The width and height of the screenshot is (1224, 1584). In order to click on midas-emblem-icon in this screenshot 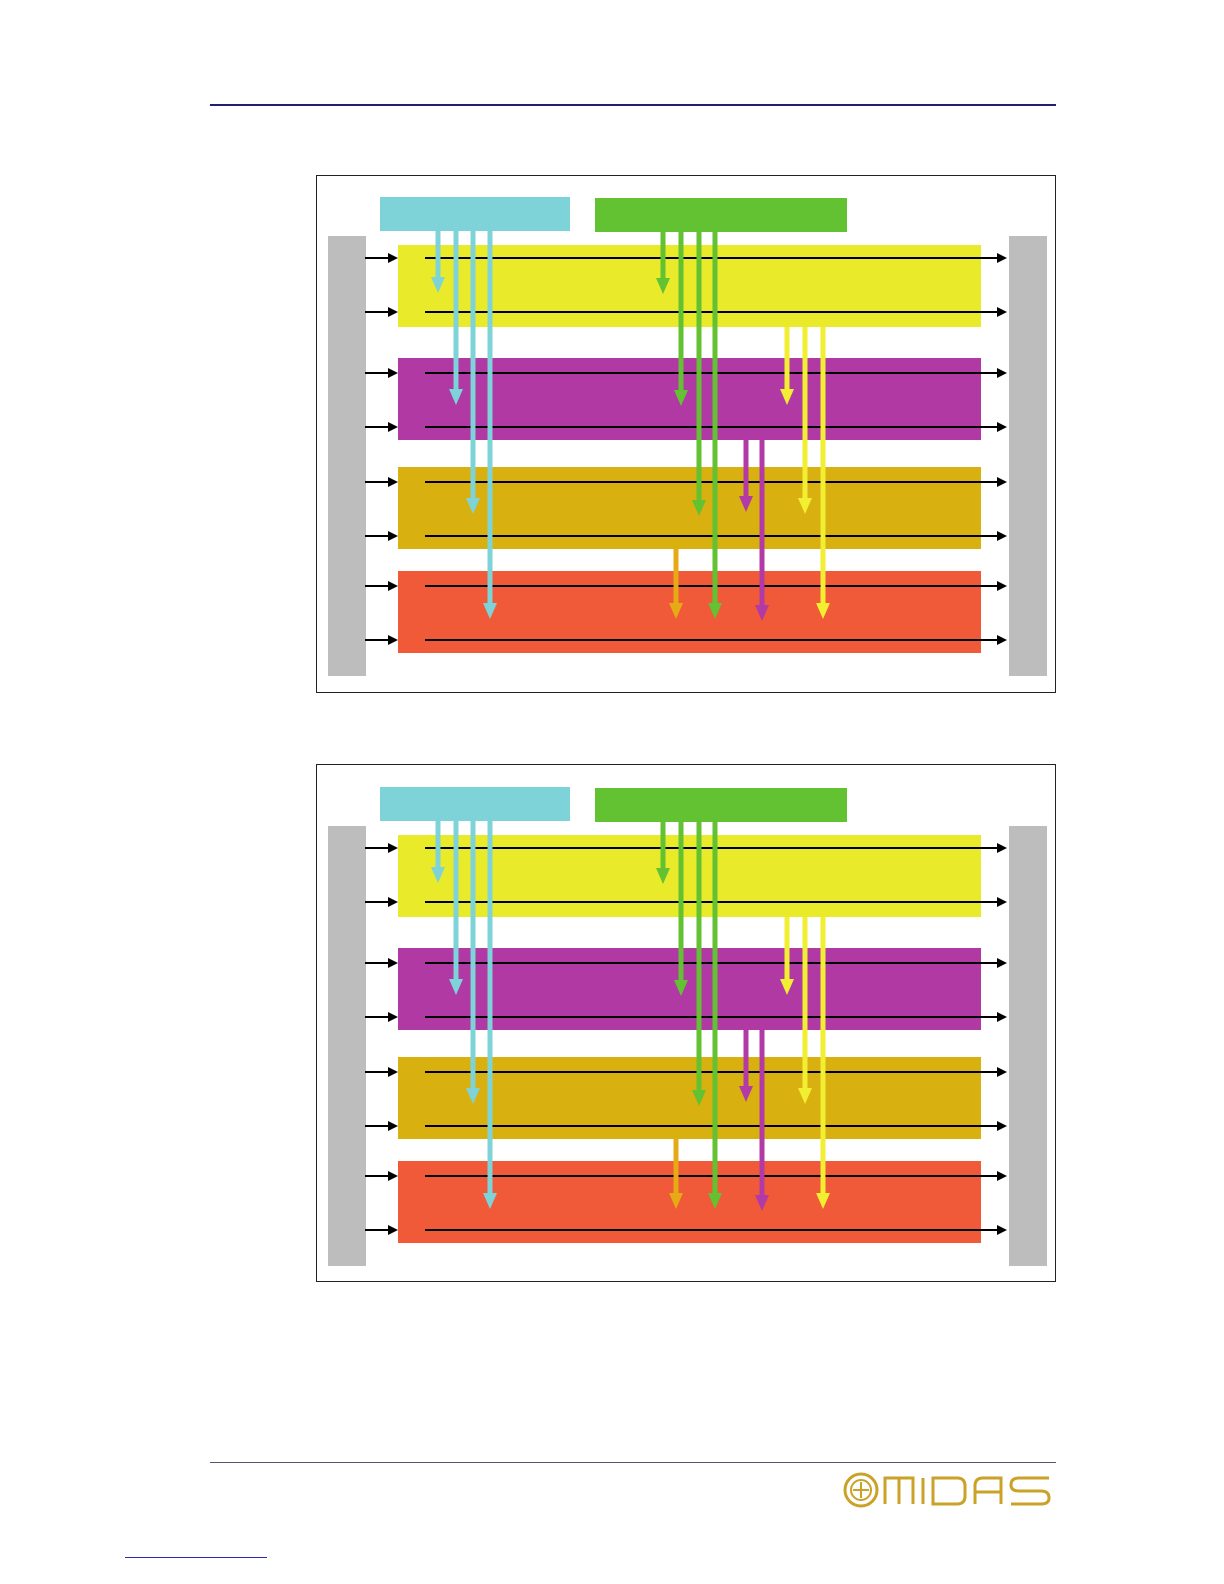, I will do `click(861, 1490)`.